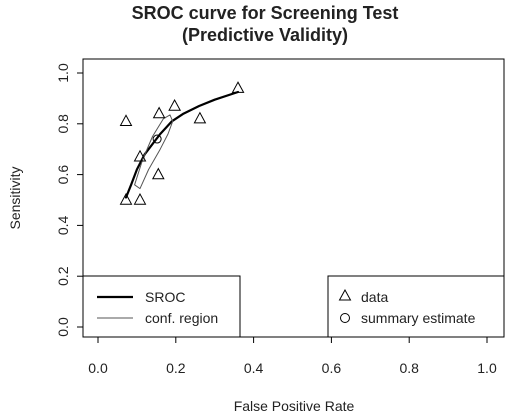 This screenshot has width=510, height=417. I want to click on x-tick-label: 0.2, so click(176, 368).